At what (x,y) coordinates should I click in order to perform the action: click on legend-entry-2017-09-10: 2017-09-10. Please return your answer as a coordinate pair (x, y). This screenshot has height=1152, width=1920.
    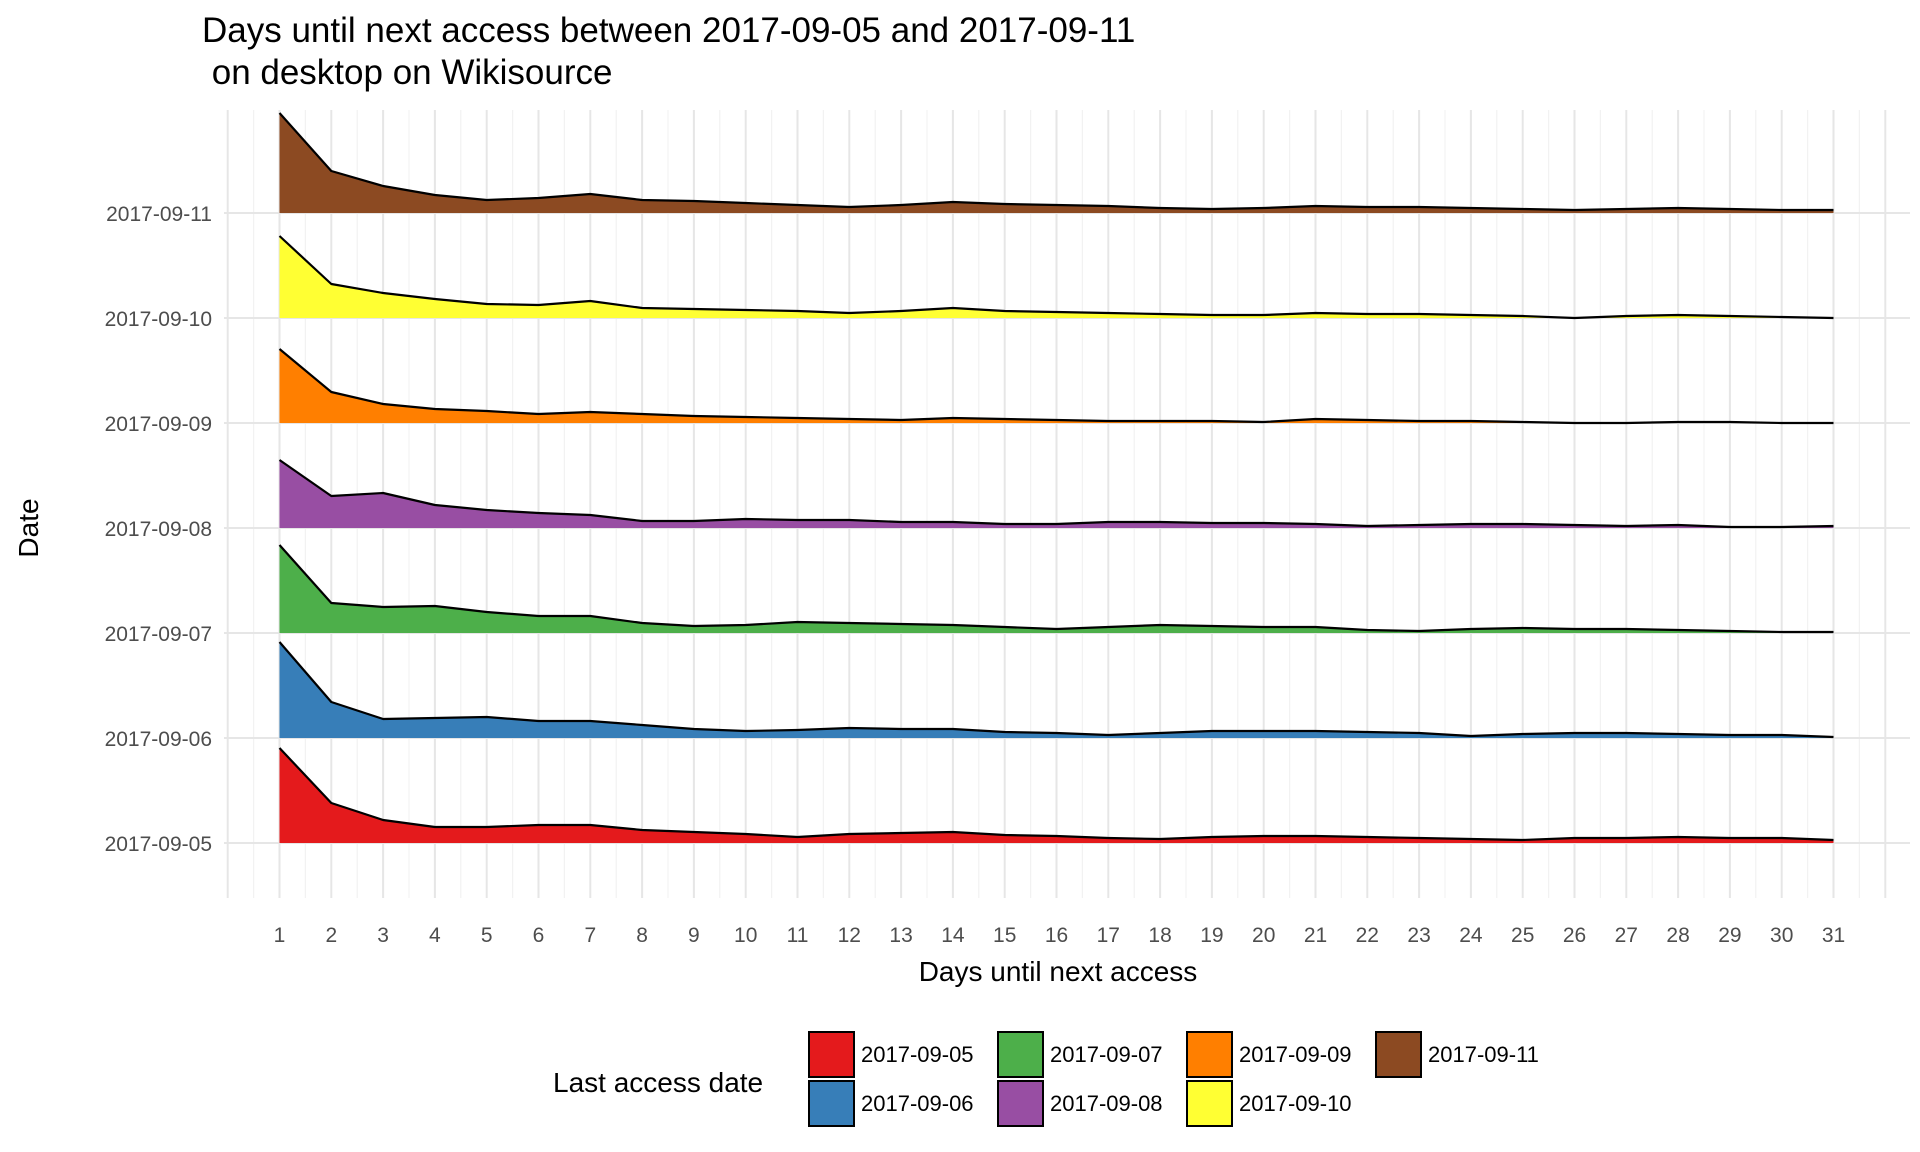
    Looking at the image, I should click on (1269, 1103).